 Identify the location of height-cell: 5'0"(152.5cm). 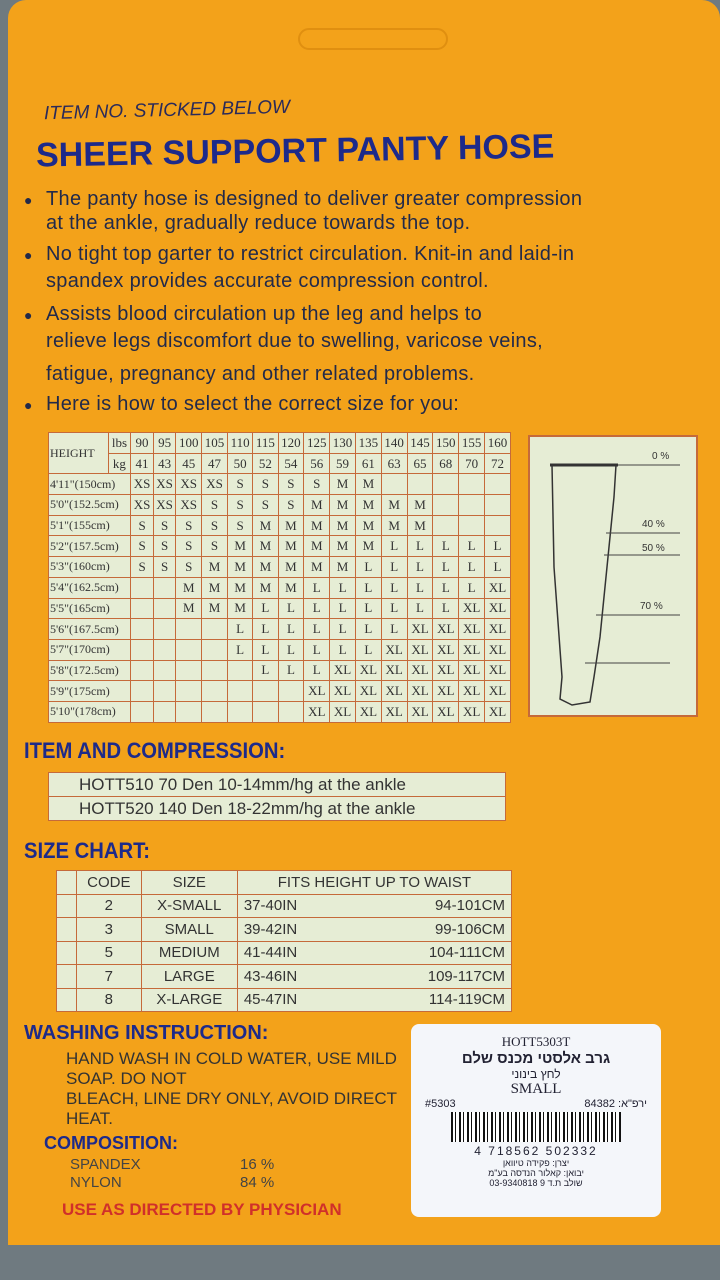
(89, 505).